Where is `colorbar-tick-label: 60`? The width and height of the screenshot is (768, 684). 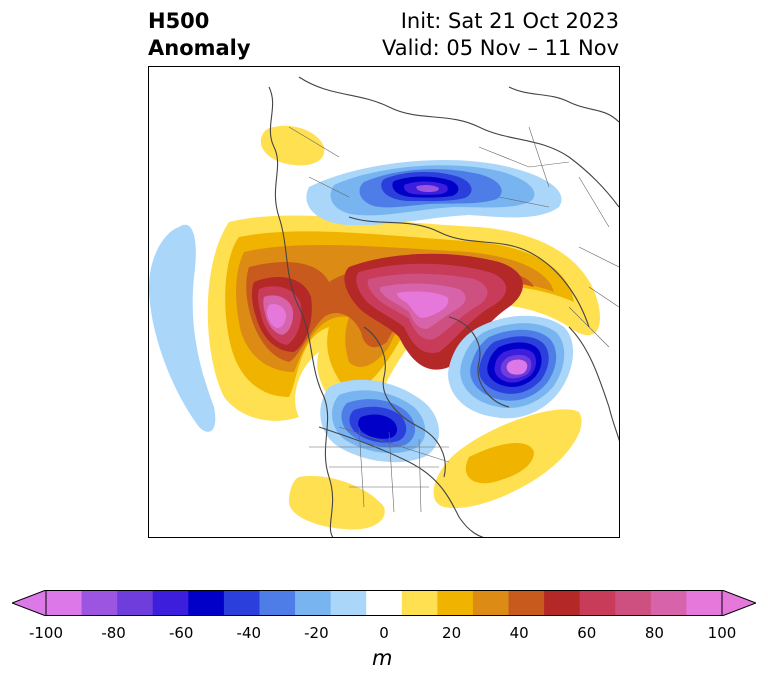 colorbar-tick-label: 60 is located at coordinates (587, 633).